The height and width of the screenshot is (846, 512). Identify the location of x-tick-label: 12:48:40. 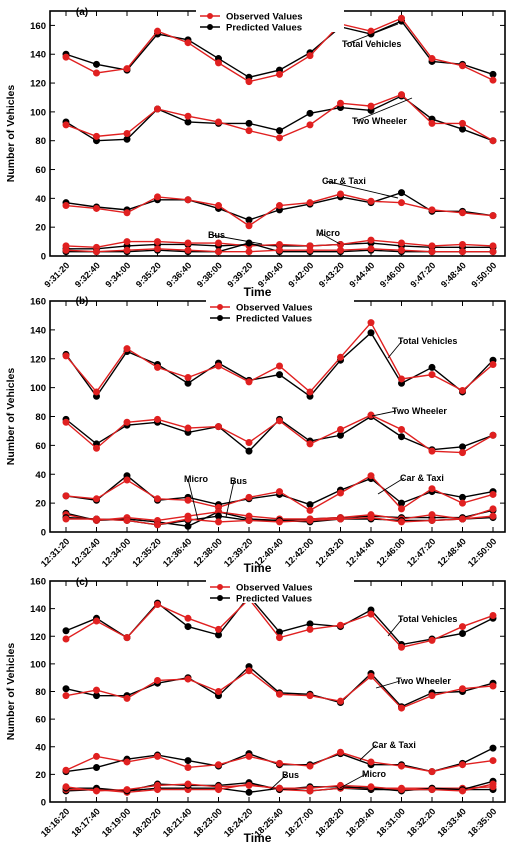
(451, 552).